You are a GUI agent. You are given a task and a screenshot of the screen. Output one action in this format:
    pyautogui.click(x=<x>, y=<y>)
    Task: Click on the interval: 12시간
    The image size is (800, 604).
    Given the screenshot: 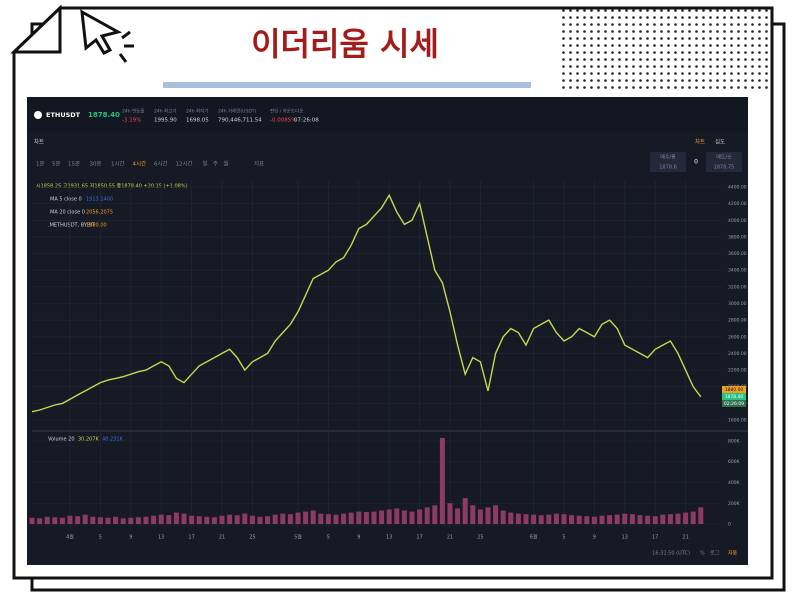 What is the action you would take?
    pyautogui.click(x=184, y=164)
    